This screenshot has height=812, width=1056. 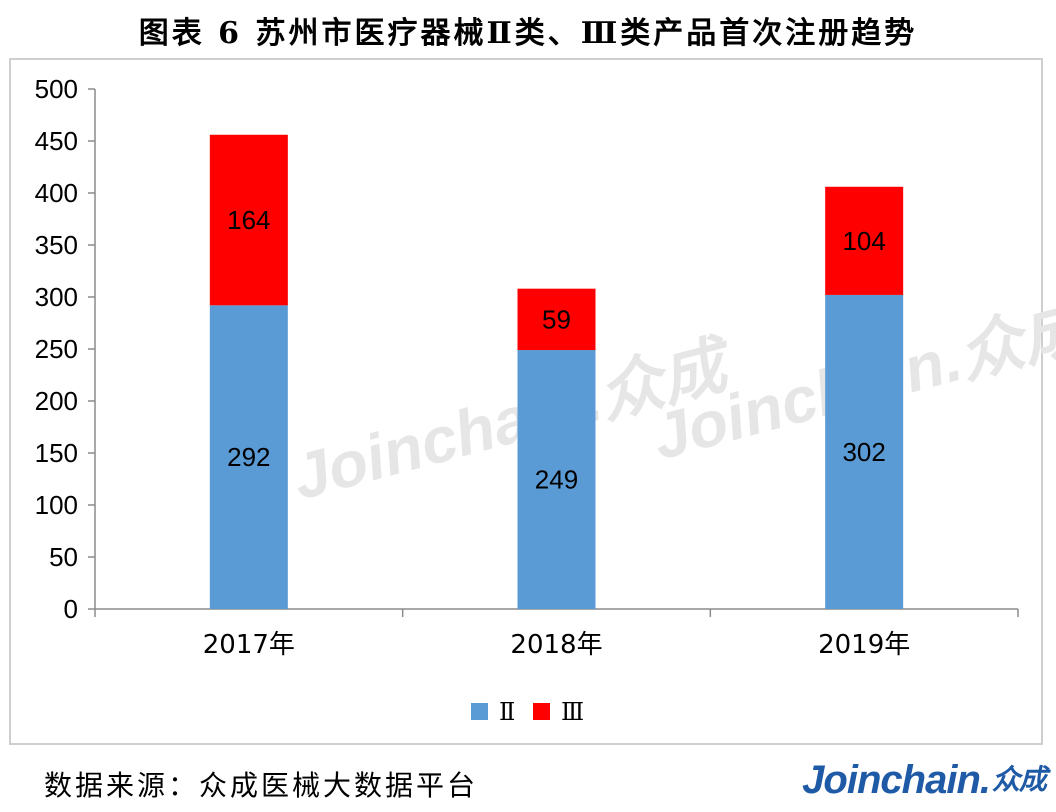 I want to click on data-label: 59, so click(x=556, y=319).